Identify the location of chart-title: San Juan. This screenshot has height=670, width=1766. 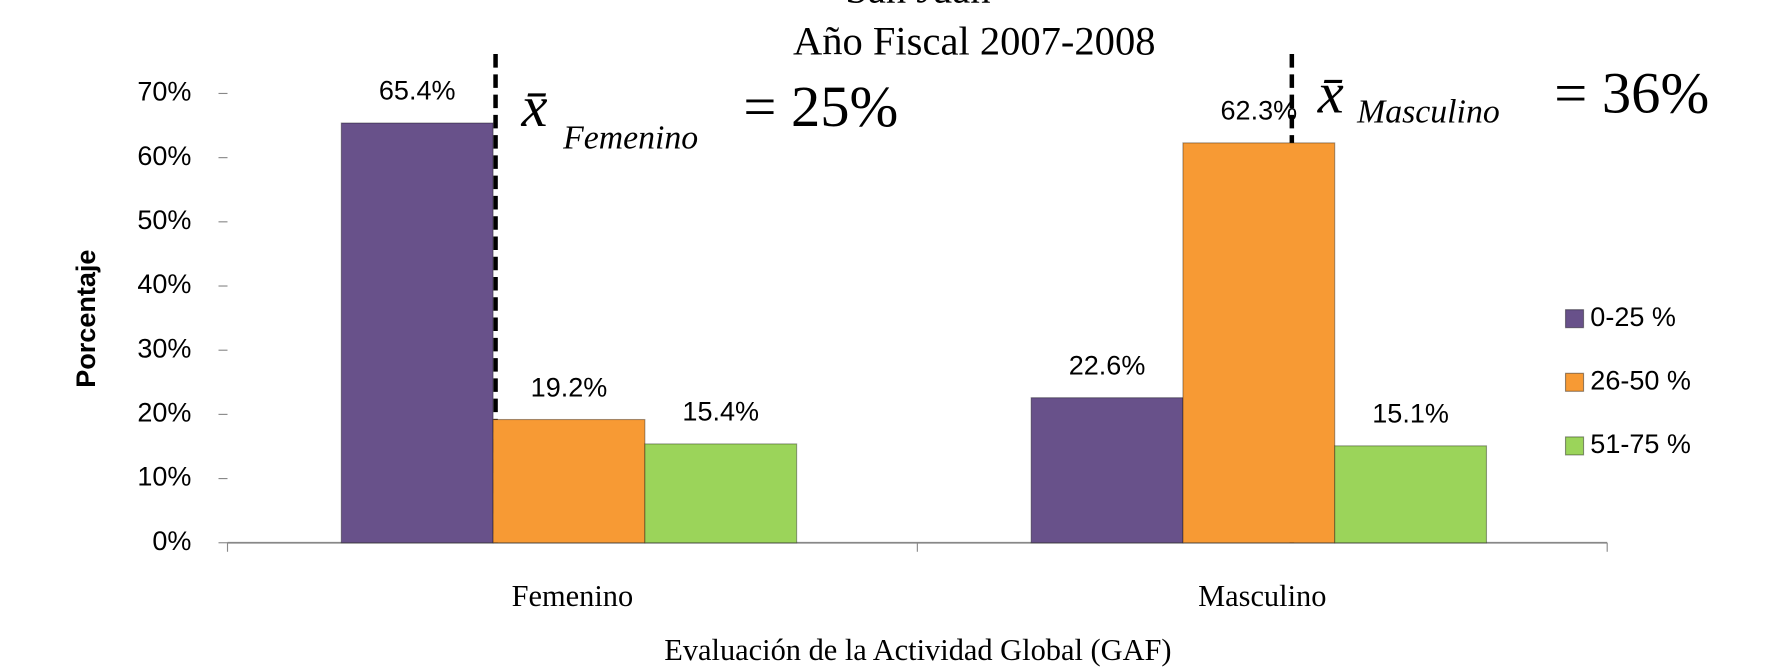
(917, 6).